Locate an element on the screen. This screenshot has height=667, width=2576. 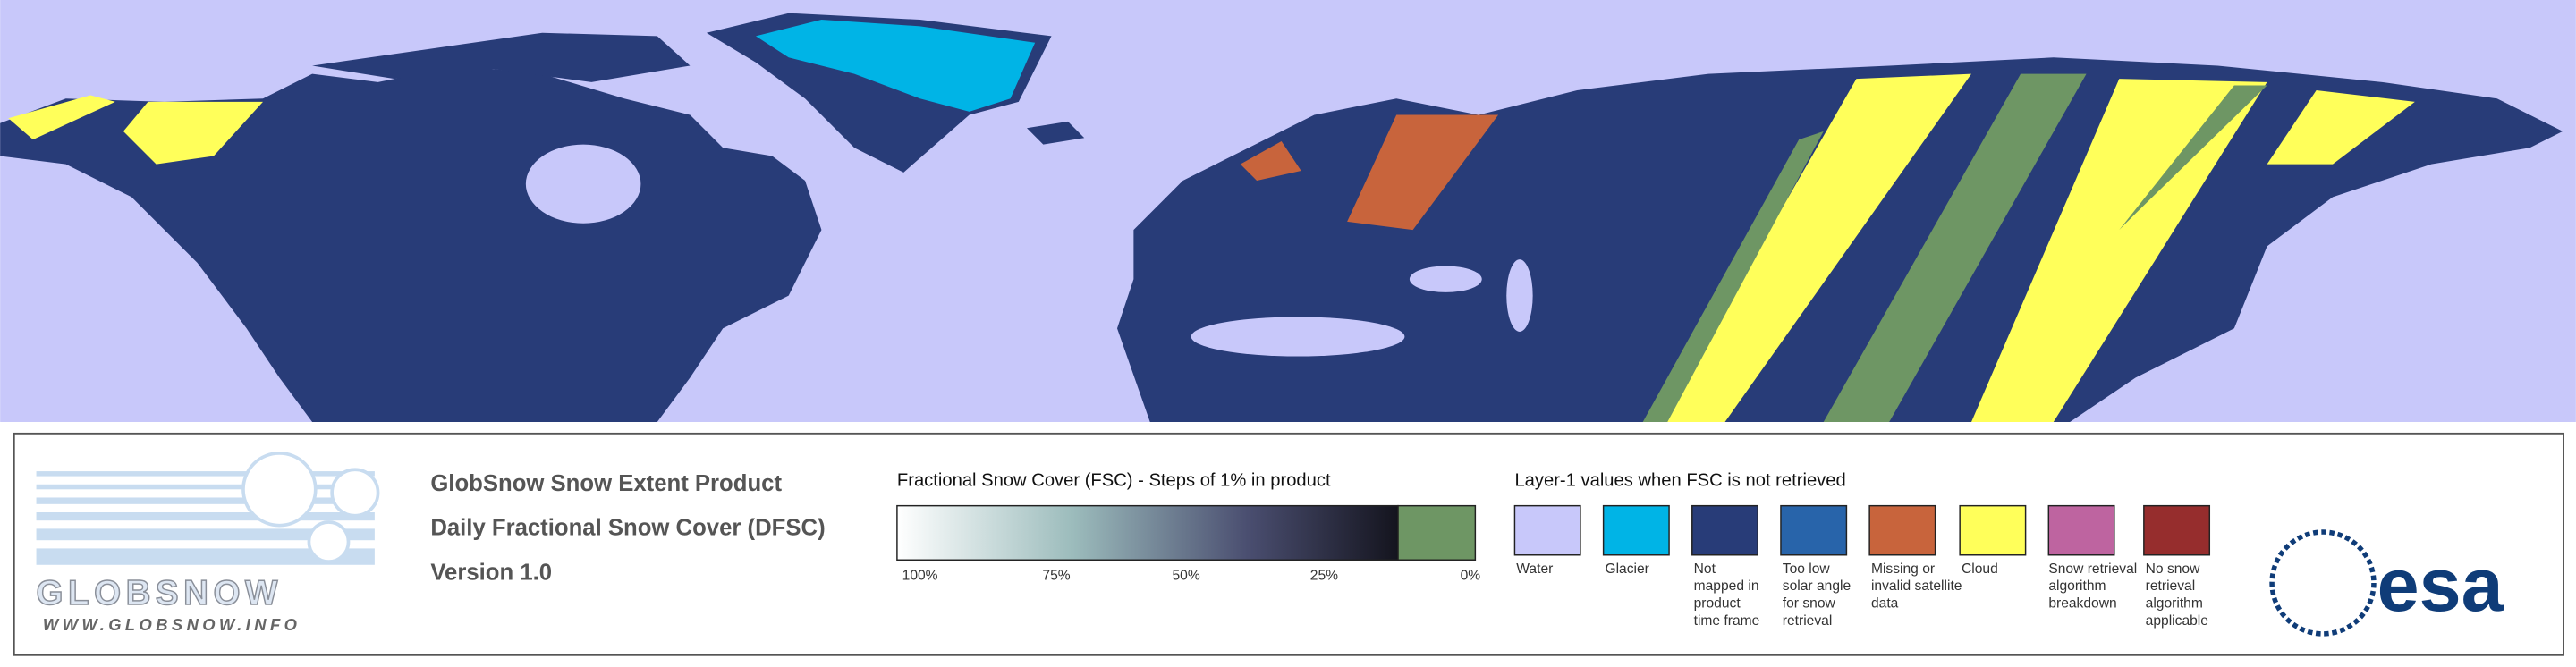
fsc-tick-label: 100% is located at coordinates (920, 575).